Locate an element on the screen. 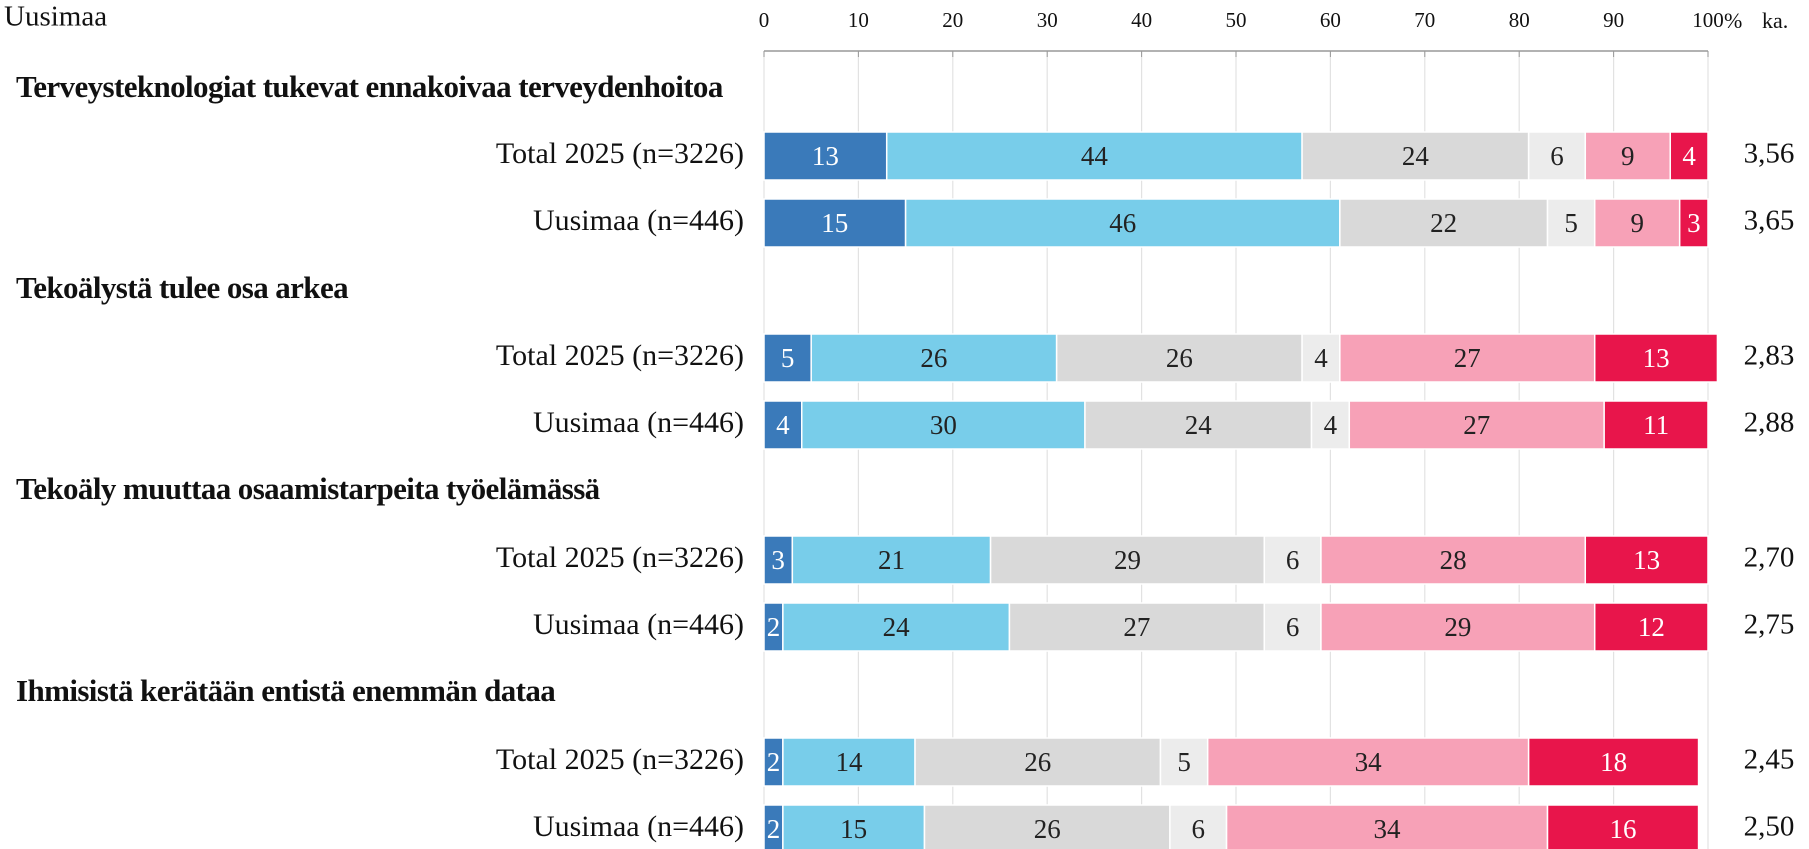 The image size is (1809, 849). x-tick-label: 70 is located at coordinates (1424, 20).